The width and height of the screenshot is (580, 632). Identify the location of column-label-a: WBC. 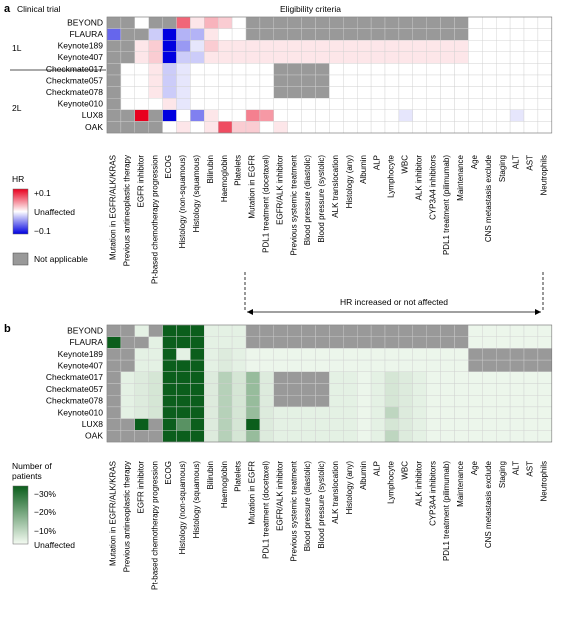
(405, 164).